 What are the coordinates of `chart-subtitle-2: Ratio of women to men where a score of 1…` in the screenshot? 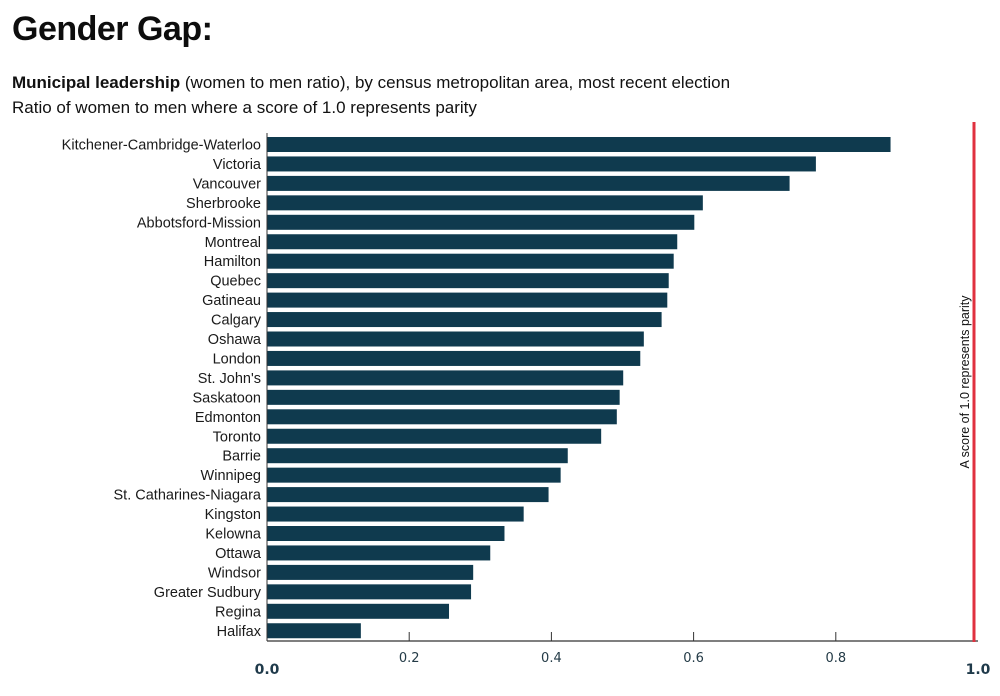 It's located at (244, 107).